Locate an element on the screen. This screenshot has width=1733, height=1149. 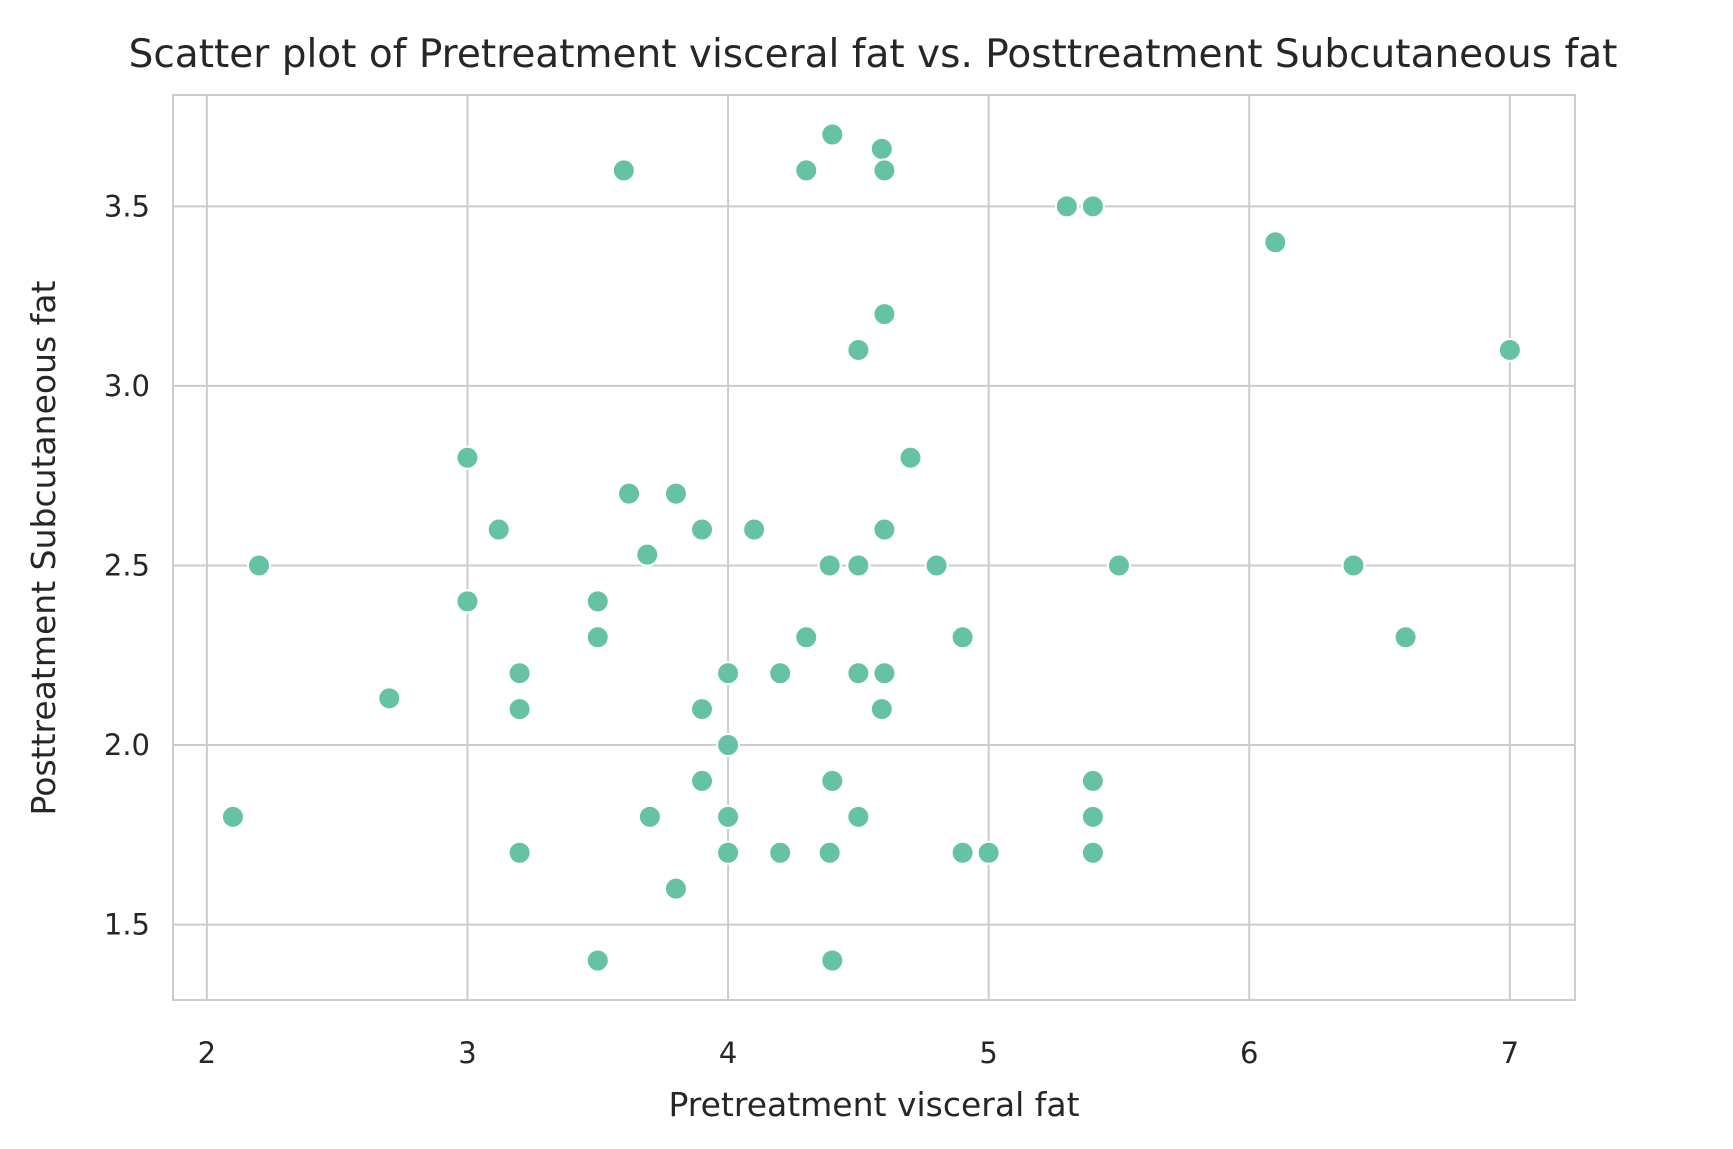
y-tick-label: 2.5 is located at coordinates (127, 565).